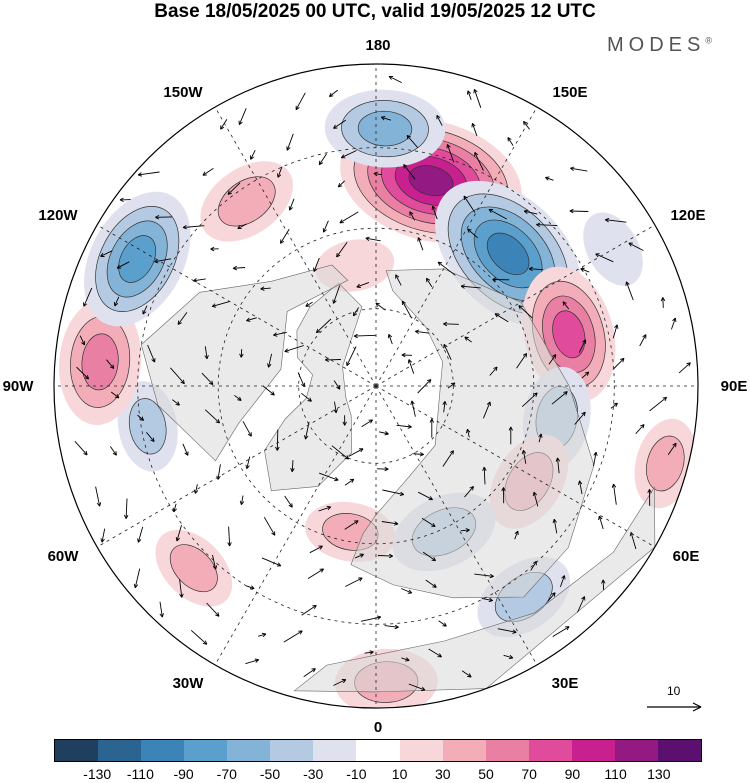 The image size is (750, 783). I want to click on lon-label-90w: 90W, so click(19, 386).